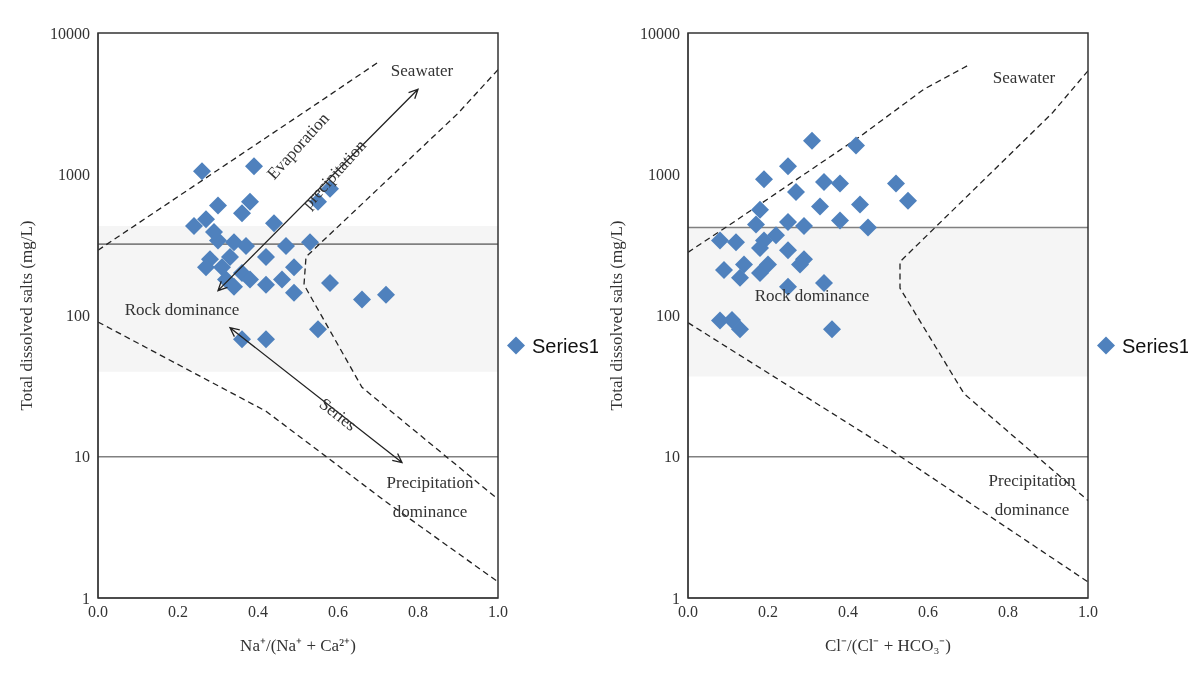  Describe the element at coordinates (298, 645) in the screenshot. I see `x-axis-title: Na⁺/(Na⁺ + Ca²⁺)` at that location.